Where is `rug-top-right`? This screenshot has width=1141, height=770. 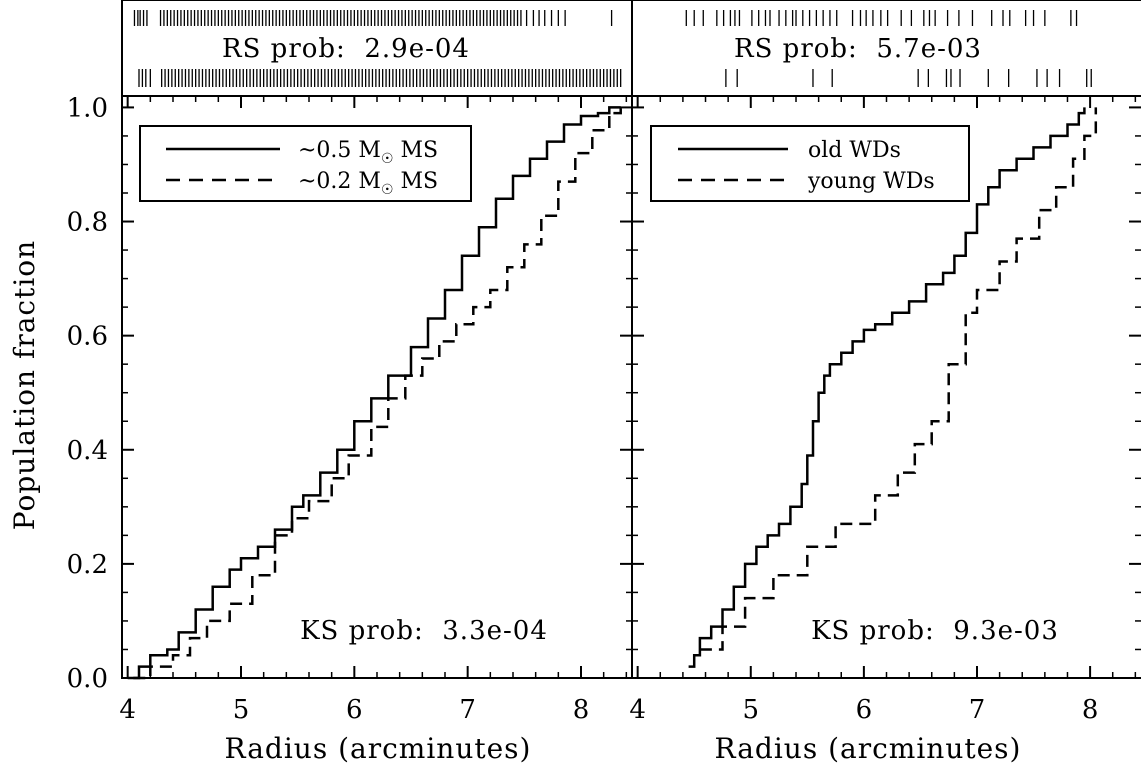
rug-top-right is located at coordinates (881, 18).